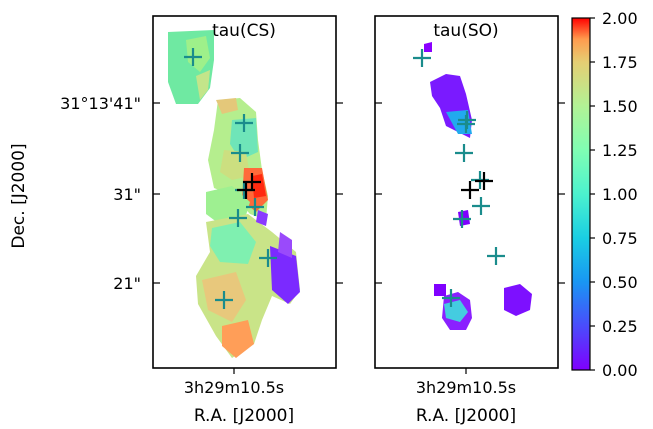 The width and height of the screenshot is (653, 429). I want to click on tau-so-xlabel: R.A. [J2000], so click(466, 416).